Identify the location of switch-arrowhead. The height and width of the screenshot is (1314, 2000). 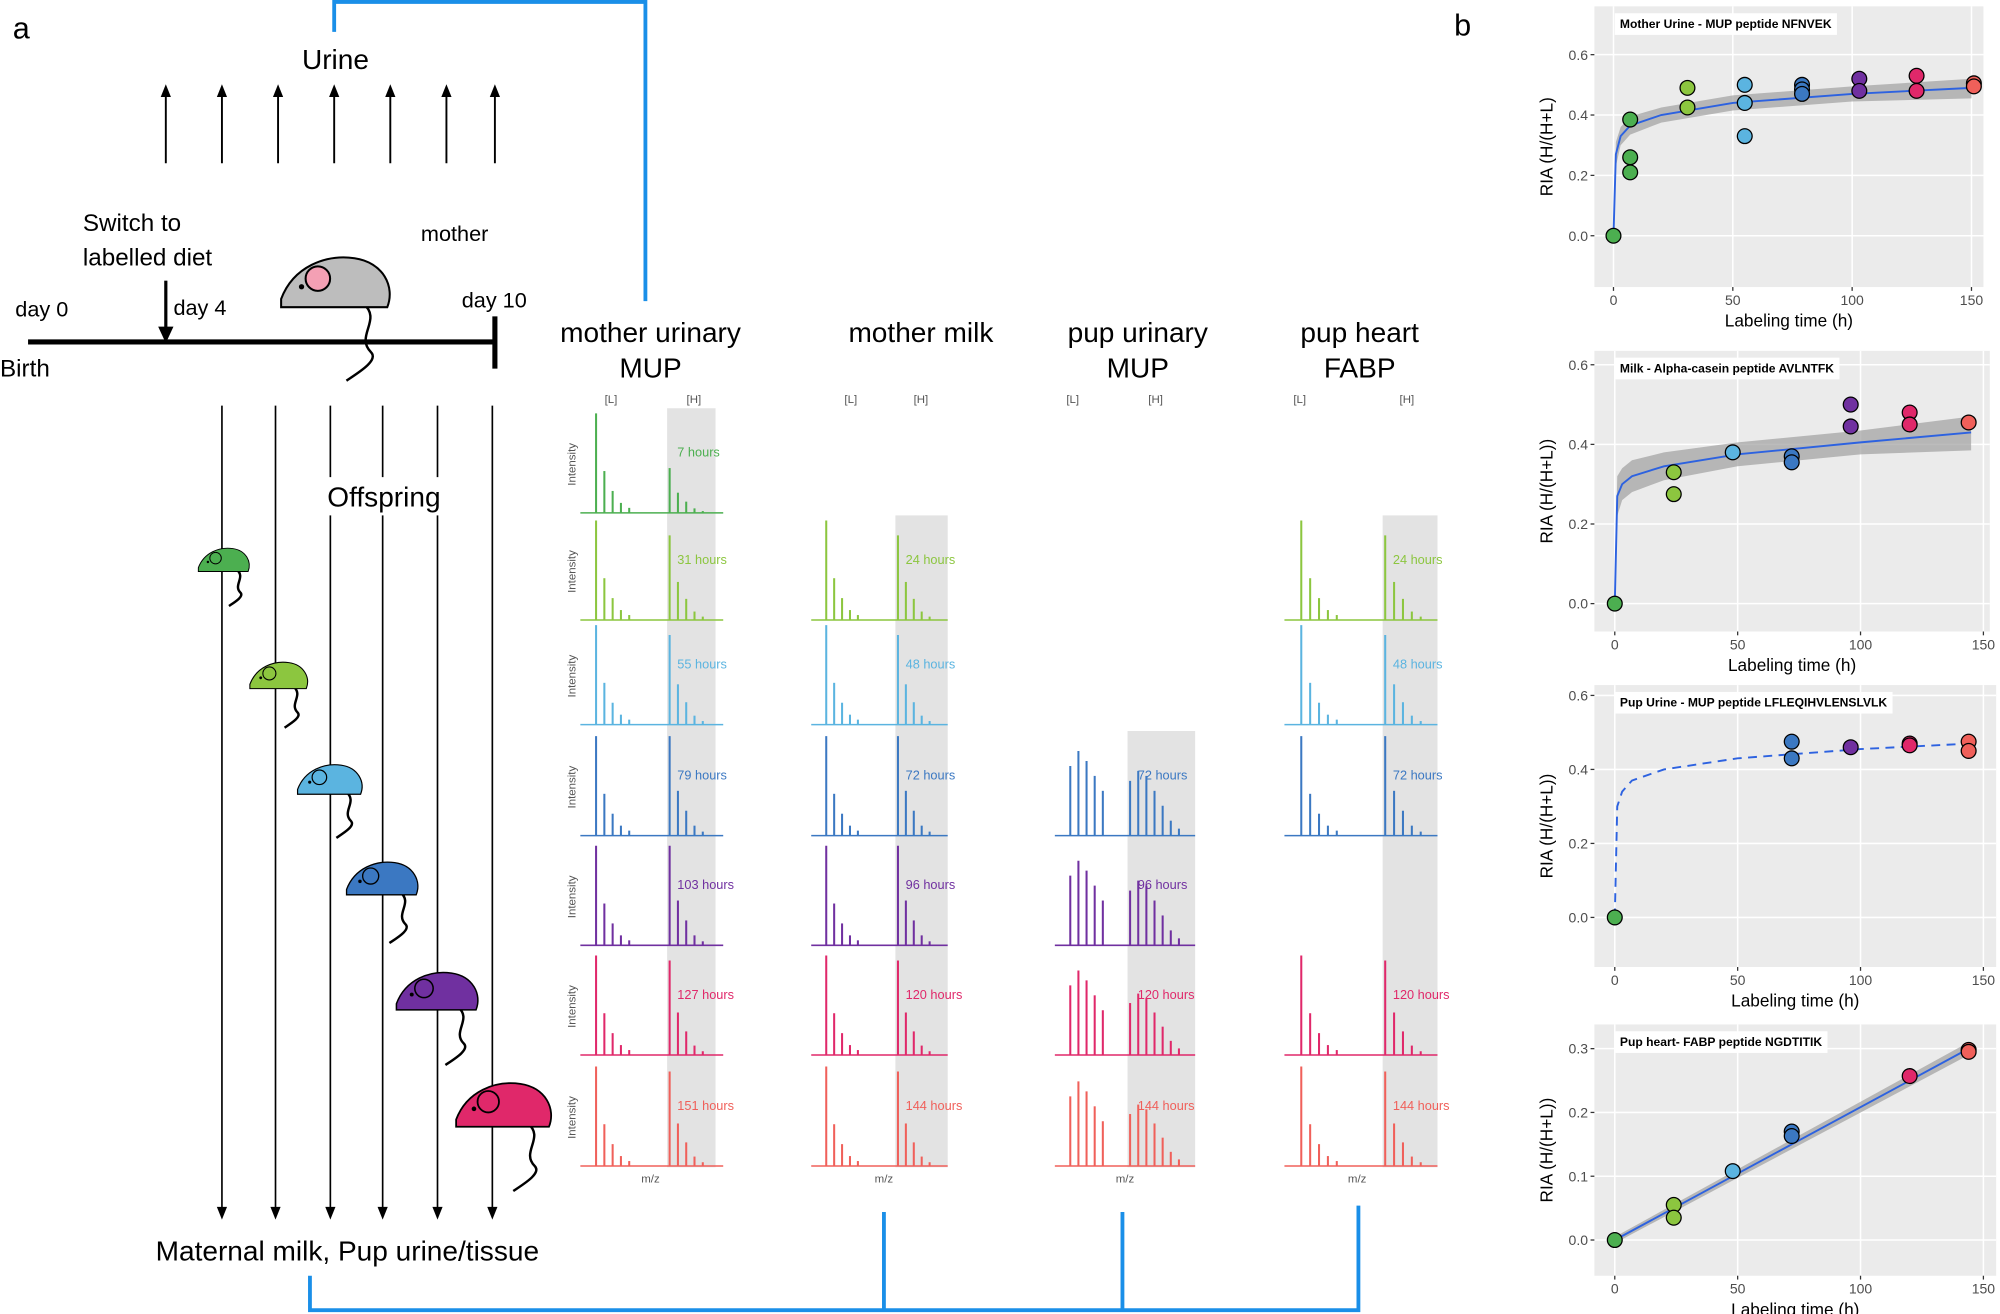
(166, 335).